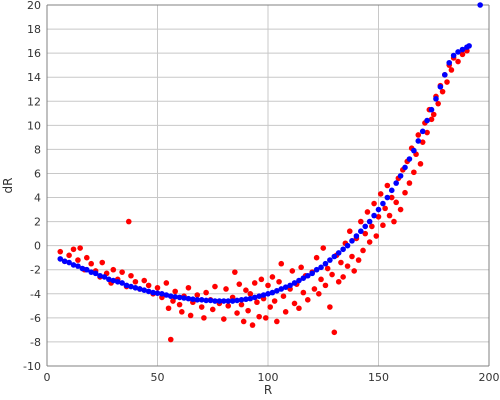 The height and width of the screenshot is (400, 500). I want to click on y-tick-label: -10, so click(32, 366).